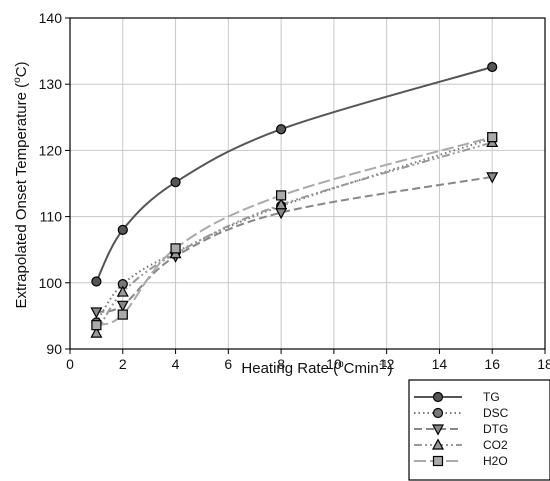 This screenshot has width=550, height=481. I want to click on y-axis-title: Extrapolated Onset Temperature (oC), so click(21, 184).